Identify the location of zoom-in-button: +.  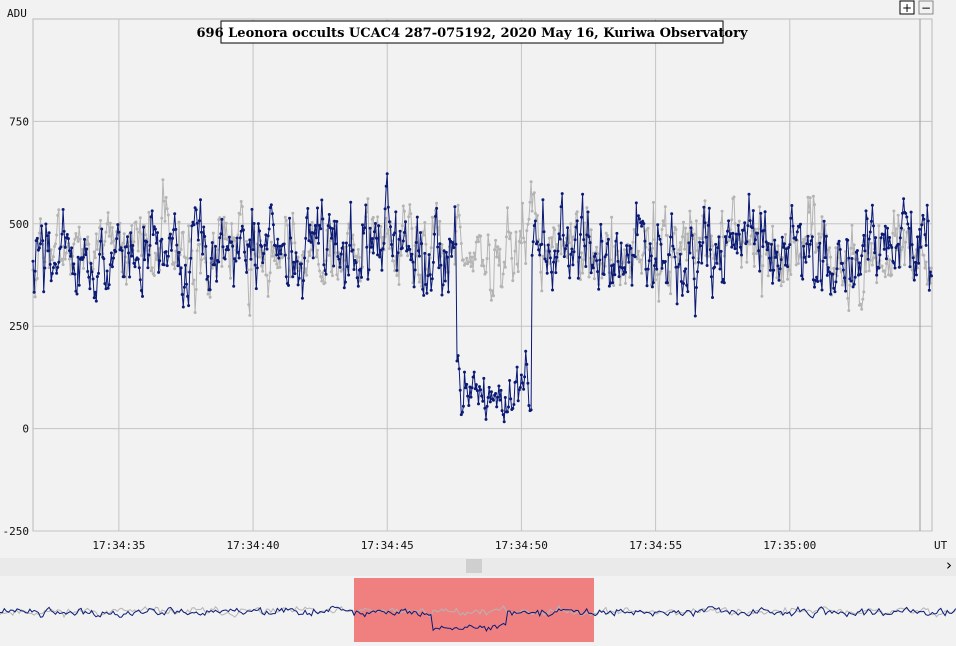
(907, 7).